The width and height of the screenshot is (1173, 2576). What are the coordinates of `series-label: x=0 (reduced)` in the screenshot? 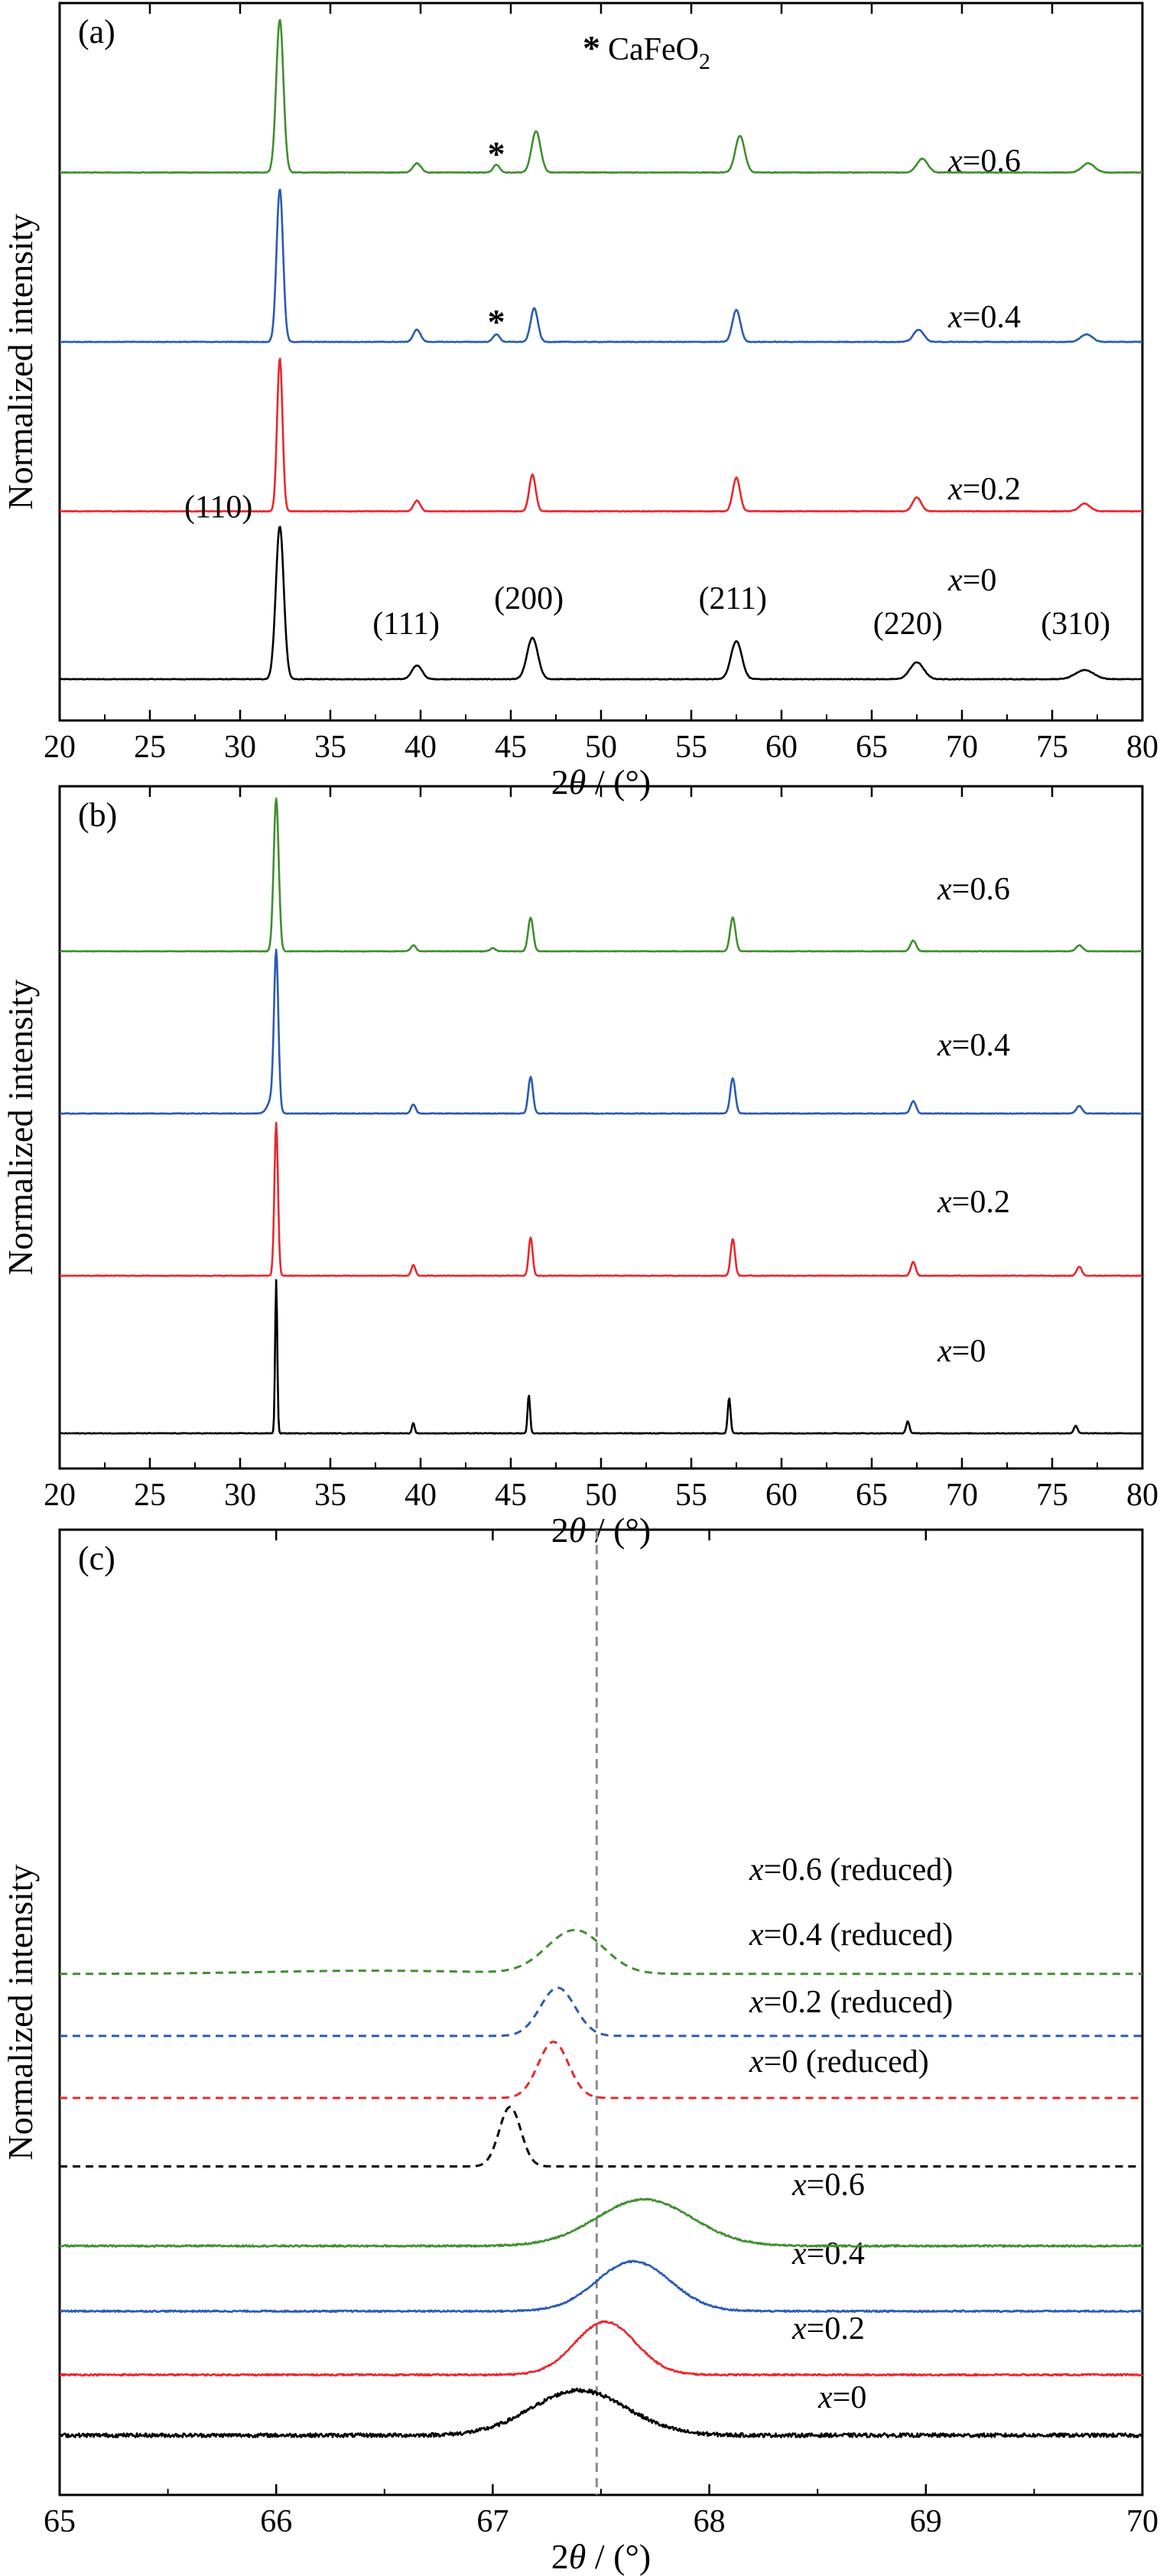 It's located at (839, 2062).